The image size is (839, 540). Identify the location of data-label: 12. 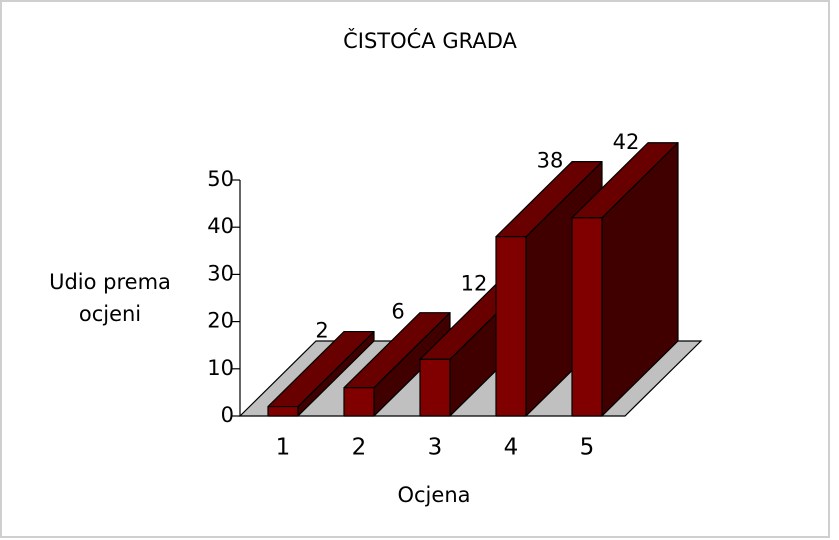
(474, 283).